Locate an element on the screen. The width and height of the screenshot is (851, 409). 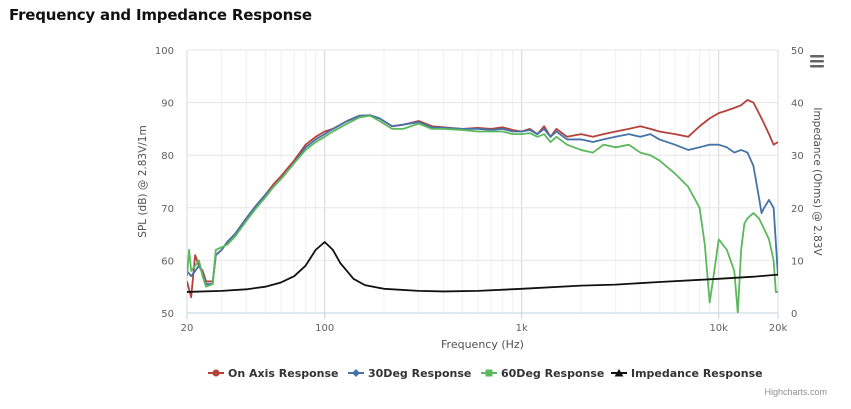
legend-label: On Axis Response is located at coordinates (283, 373).